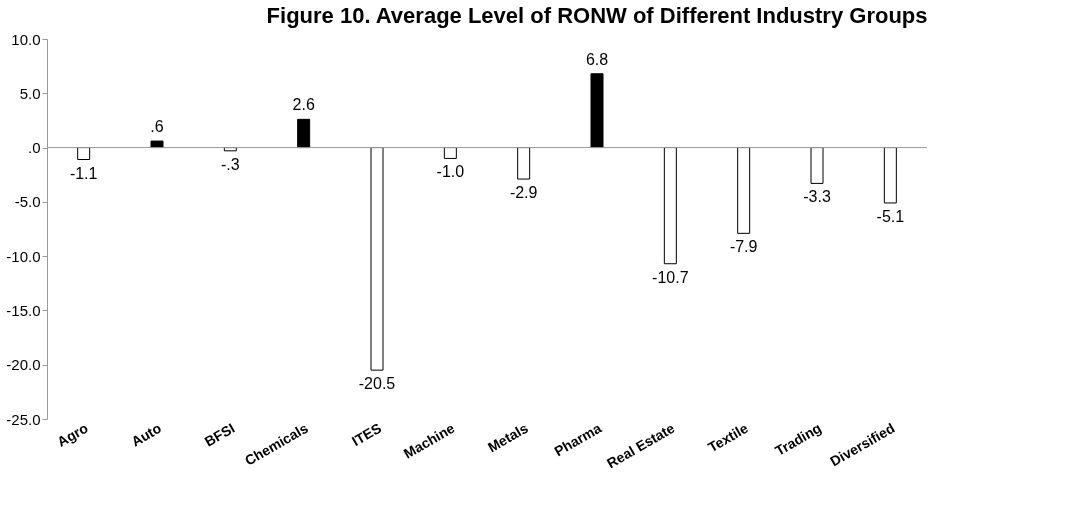 Image resolution: width=1065 pixels, height=519 pixels. Describe the element at coordinates (146, 434) in the screenshot. I see `x-tick-label: Auto` at that location.